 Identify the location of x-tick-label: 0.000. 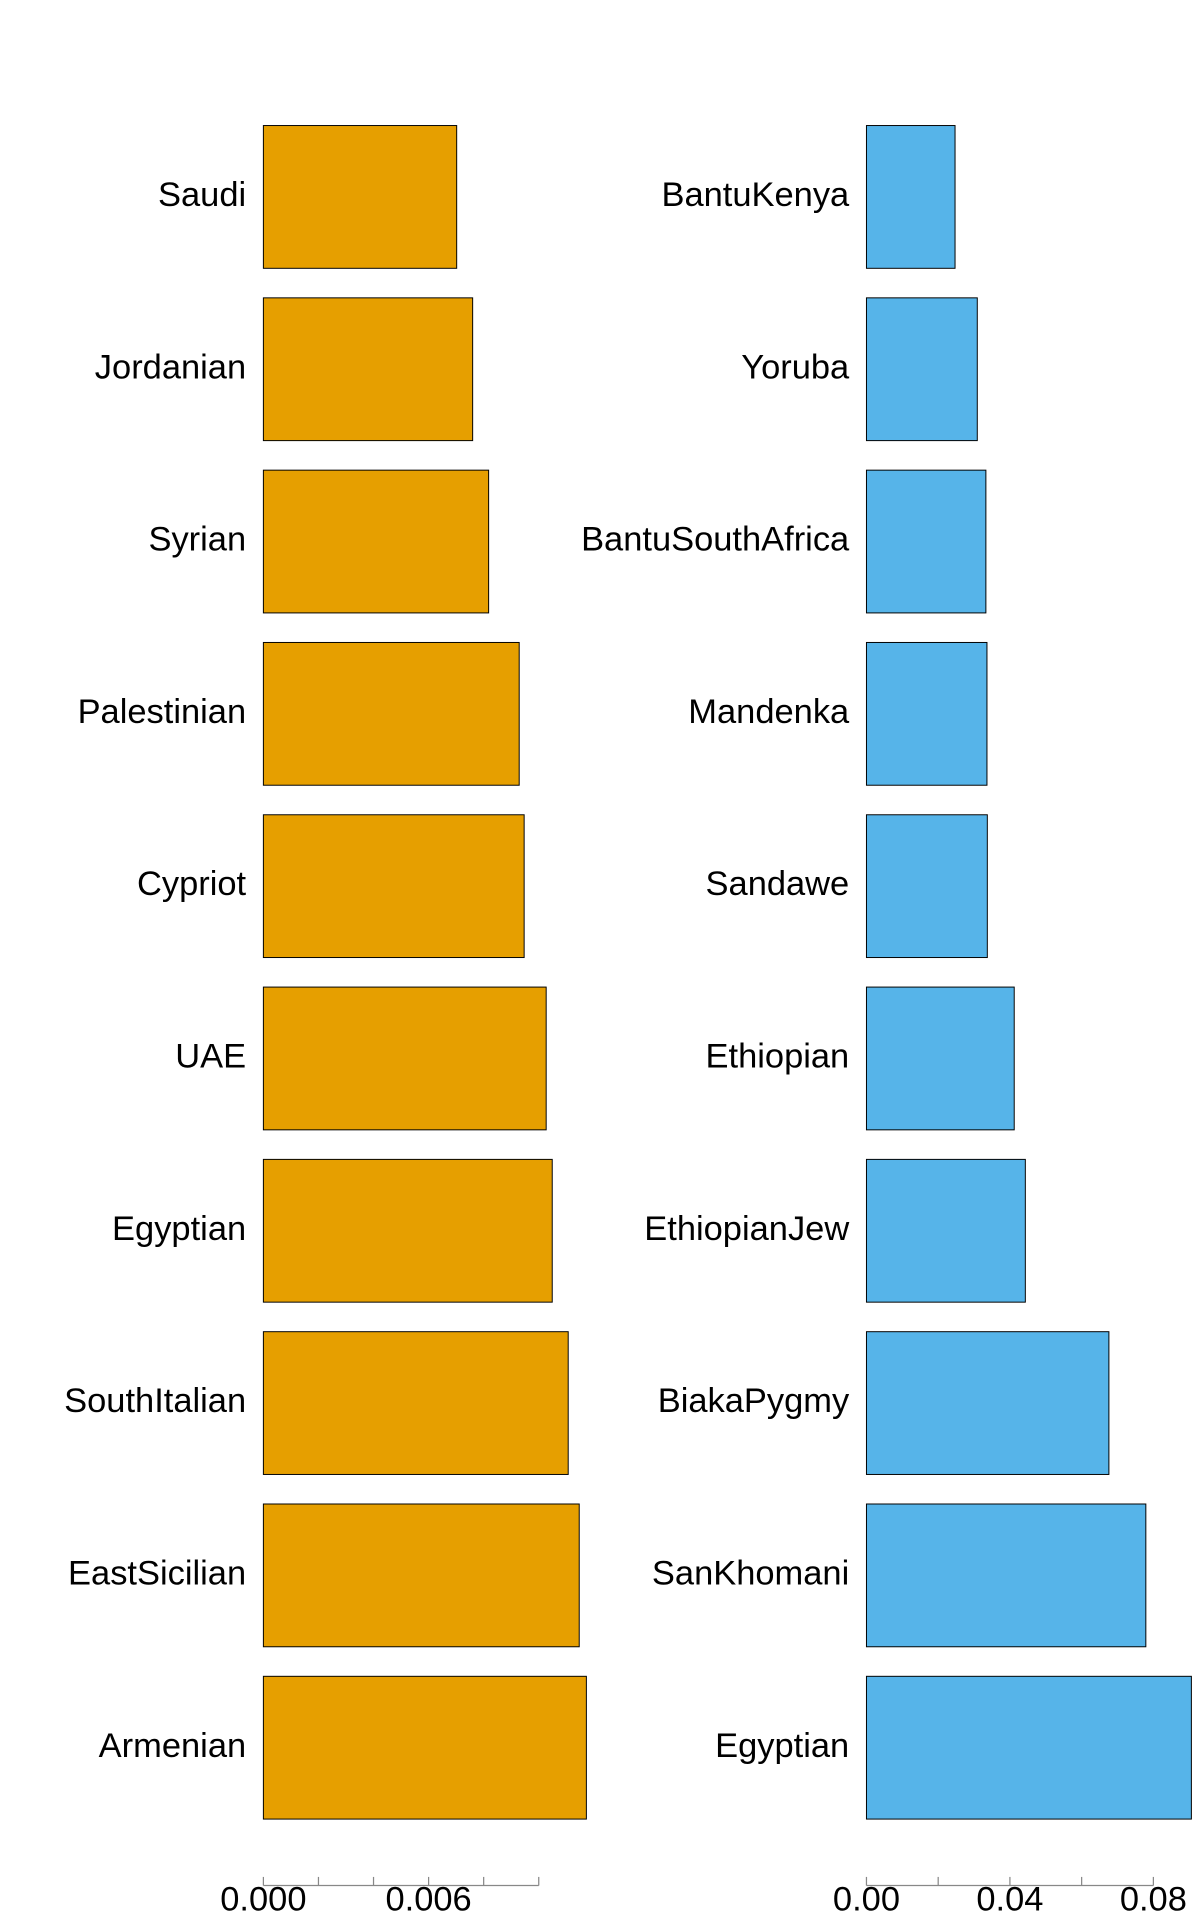
(263, 1900).